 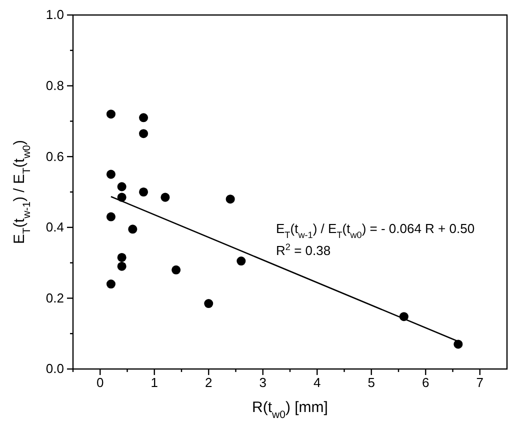 I want to click on y-tick-label: 1.0, so click(x=55, y=14).